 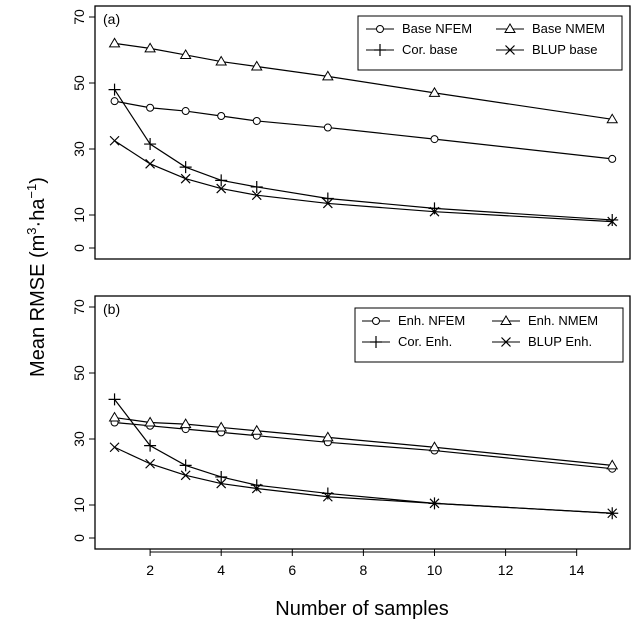 I want to click on y-axis-title: Mean RMSE (m3·ha−1), so click(x=36, y=277).